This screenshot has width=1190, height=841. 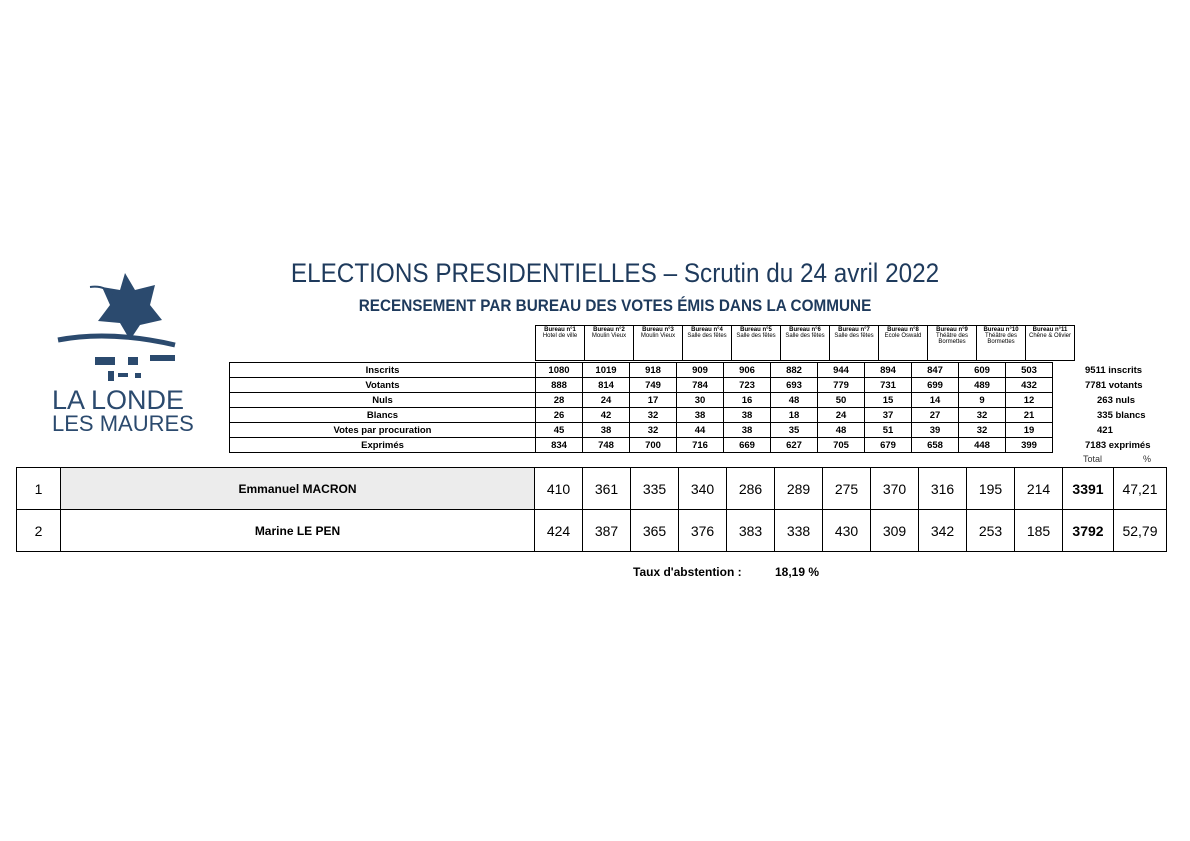 What do you see at coordinates (1114, 385) in the screenshot?
I see `stats-total: 7781 votants` at bounding box center [1114, 385].